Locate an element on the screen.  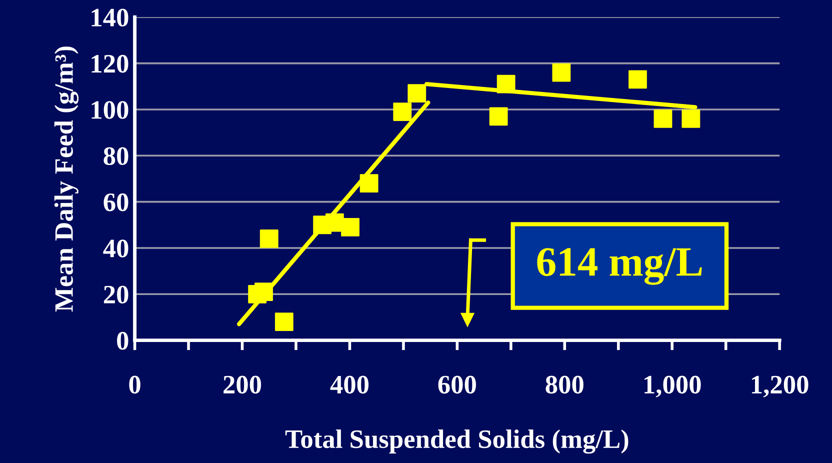
x-tick-label: 600 is located at coordinates (457, 385).